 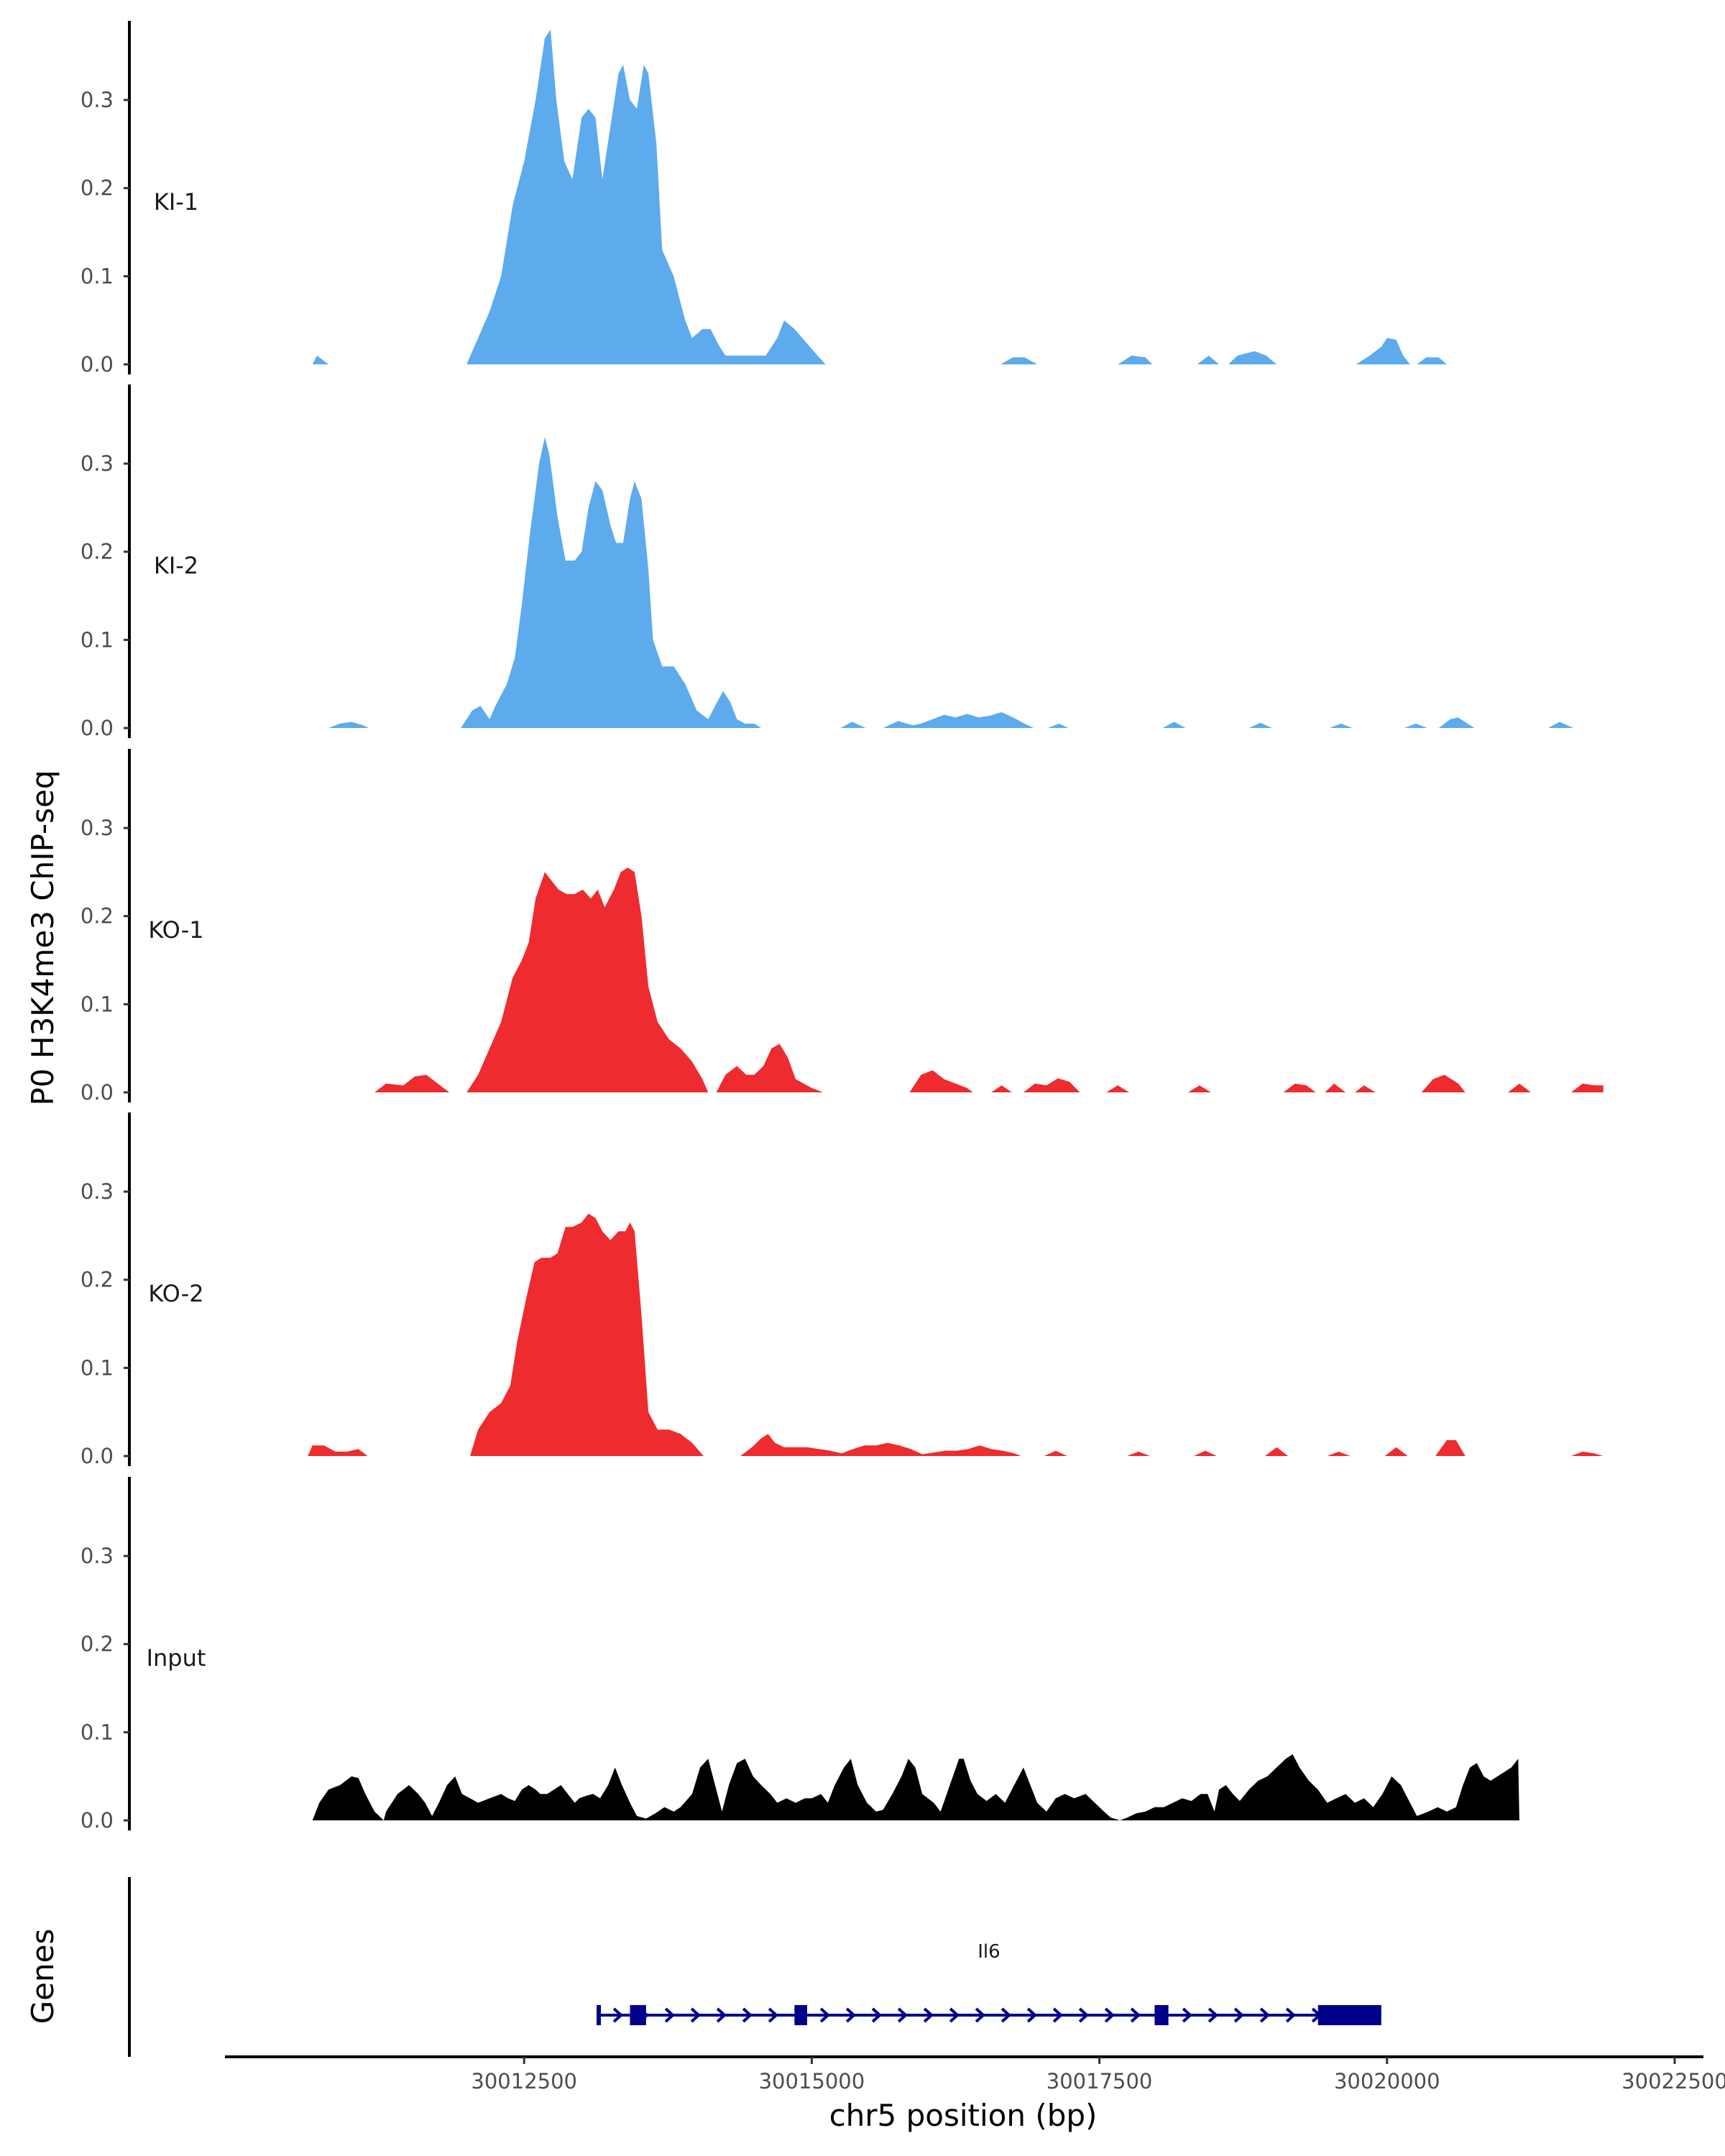 I want to click on track-ki-1: 0.0 0.1 0.2 0.3 KI-1, so click(x=764, y=199).